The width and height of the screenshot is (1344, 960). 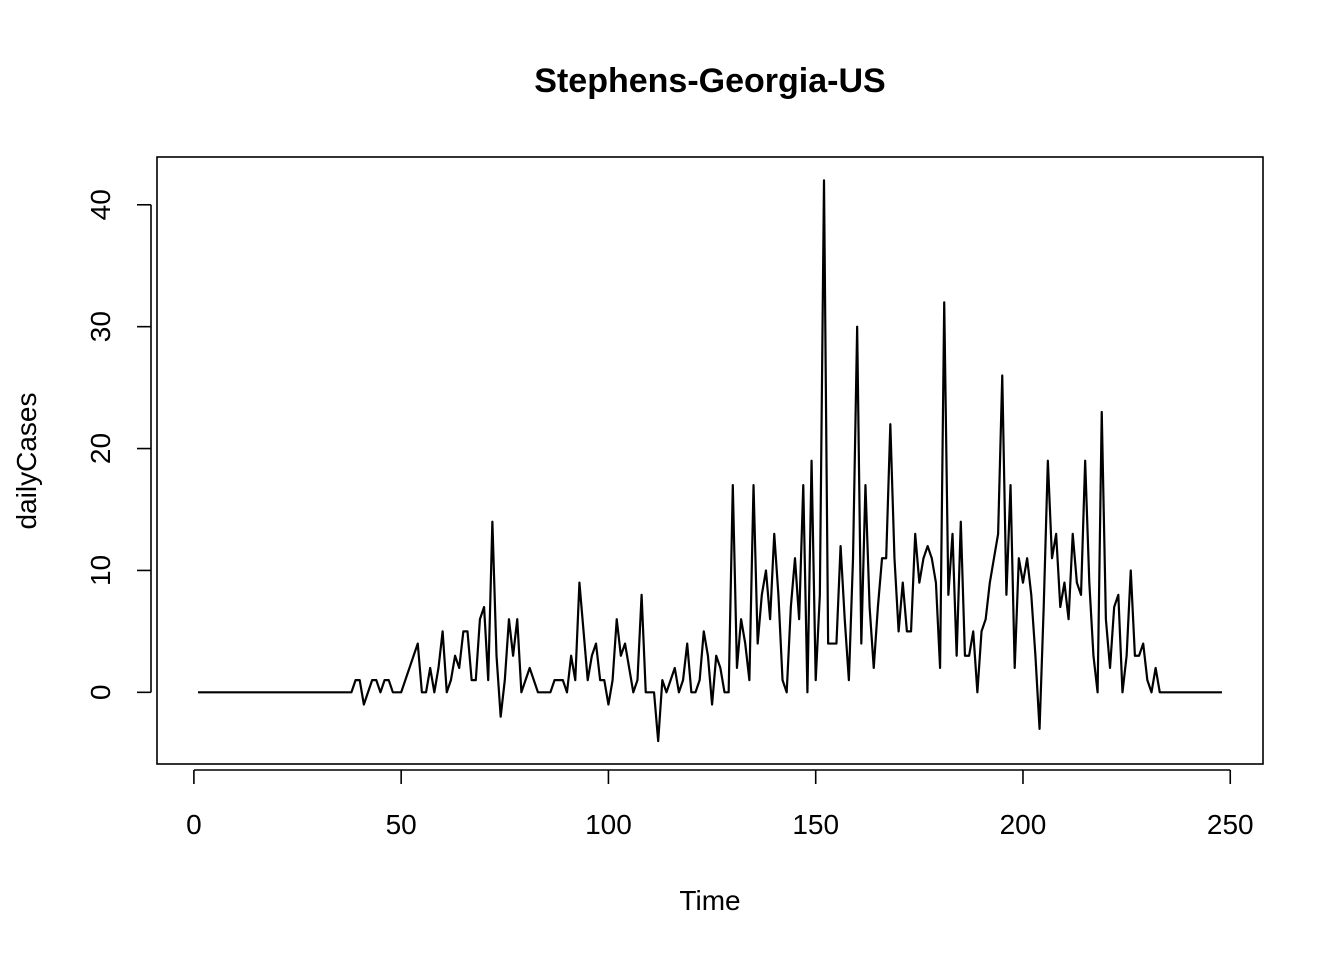 What do you see at coordinates (1230, 824) in the screenshot?
I see `x-tick-label: 250` at bounding box center [1230, 824].